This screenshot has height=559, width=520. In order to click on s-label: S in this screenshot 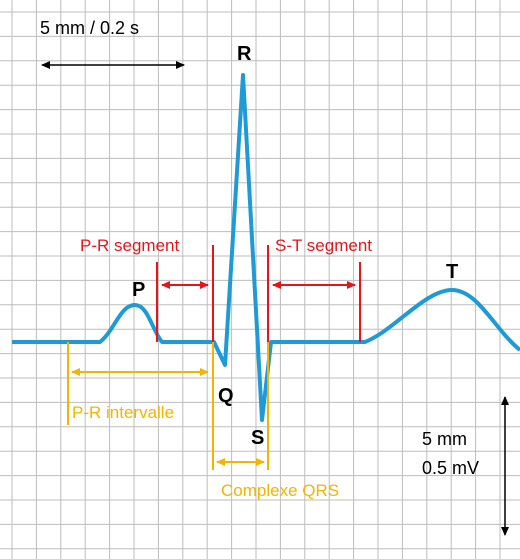, I will do `click(257, 438)`.